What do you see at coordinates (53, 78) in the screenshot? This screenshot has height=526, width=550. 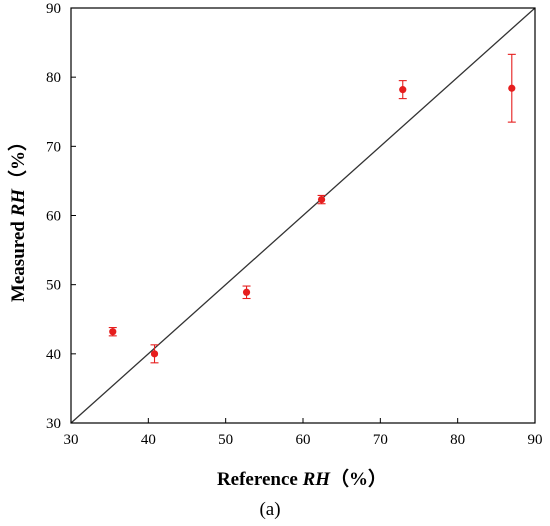 I see `y-tick-label: 80` at bounding box center [53, 78].